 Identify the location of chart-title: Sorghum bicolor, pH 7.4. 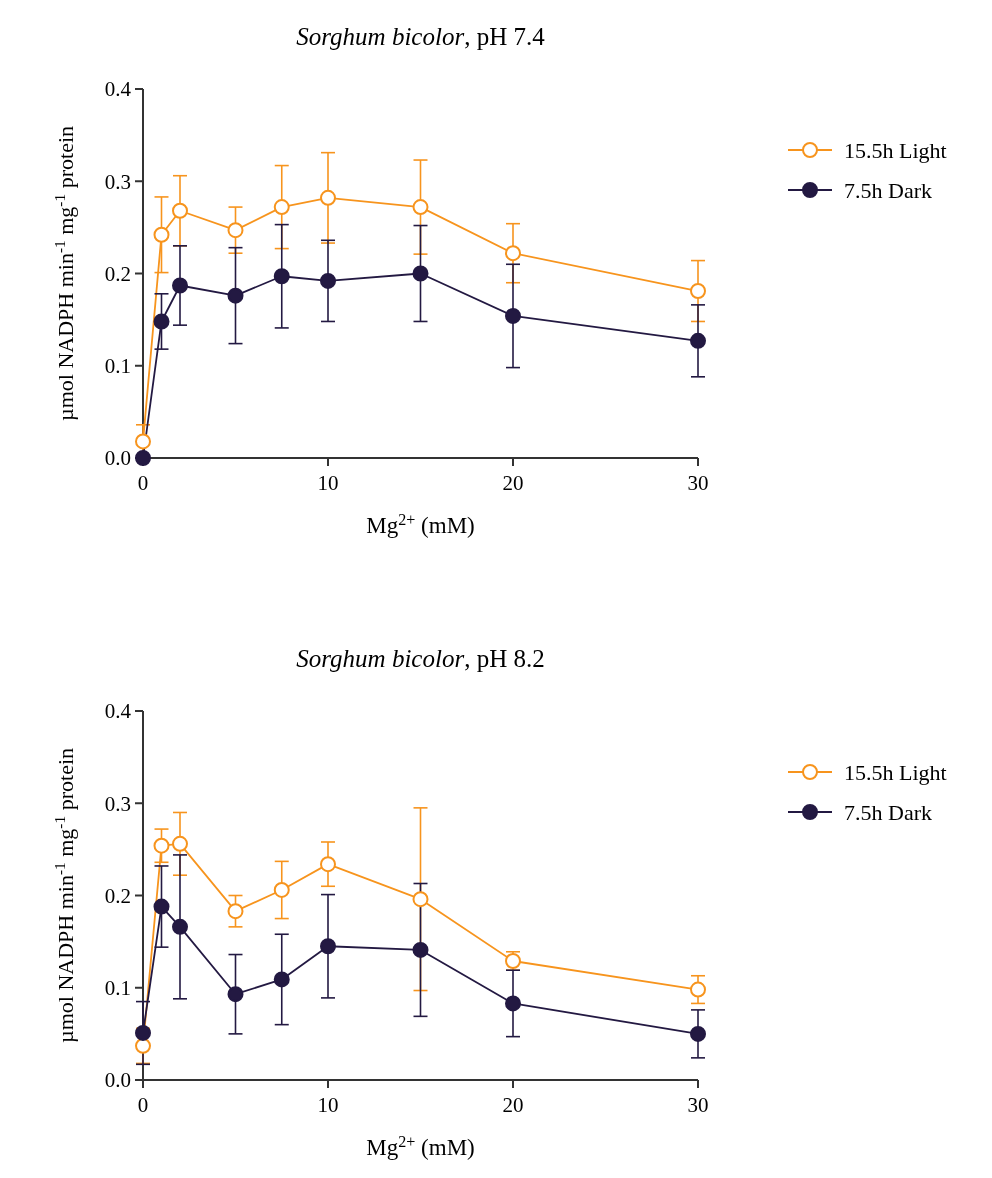
(421, 36).